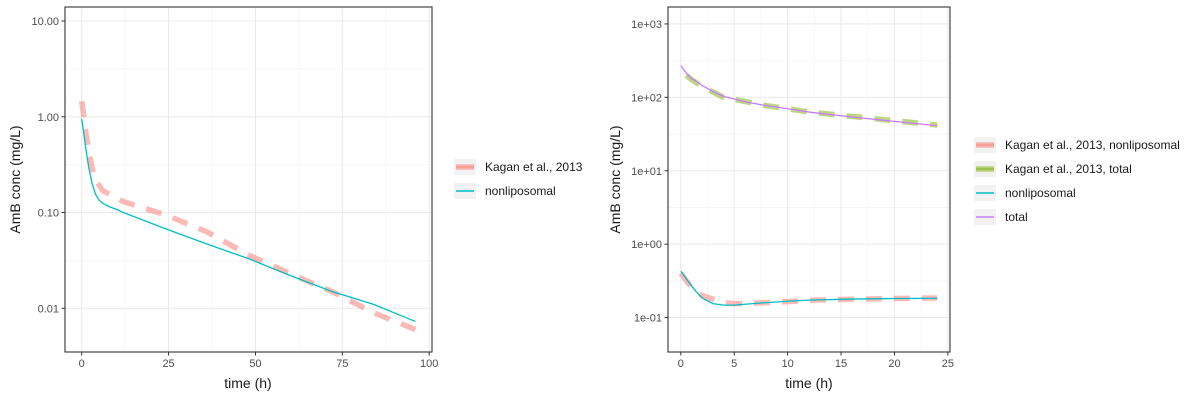 This screenshot has width=1200, height=400. I want to click on x-tick-label: 15, so click(841, 364).